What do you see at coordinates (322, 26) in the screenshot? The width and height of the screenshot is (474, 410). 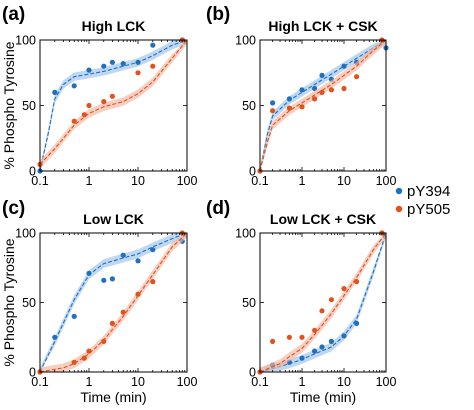 I see `panel-title: High LCK + CSK` at bounding box center [322, 26].